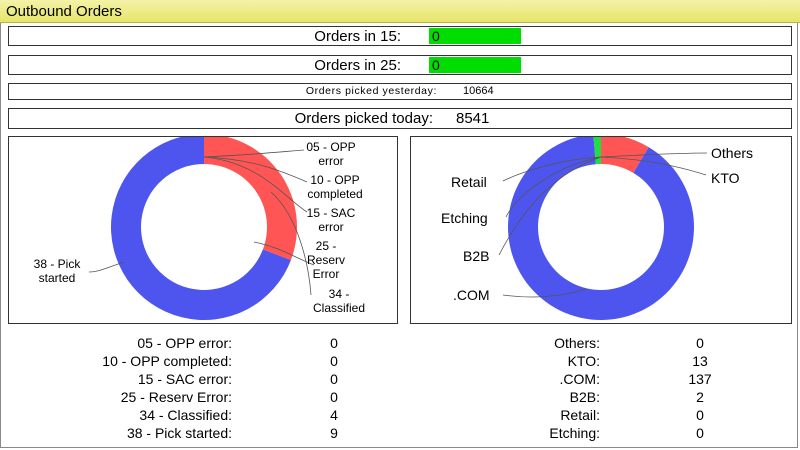 Image resolution: width=800 pixels, height=450 pixels. I want to click on stat-row-opp-error: 05 - OPP error: 0, so click(200, 343).